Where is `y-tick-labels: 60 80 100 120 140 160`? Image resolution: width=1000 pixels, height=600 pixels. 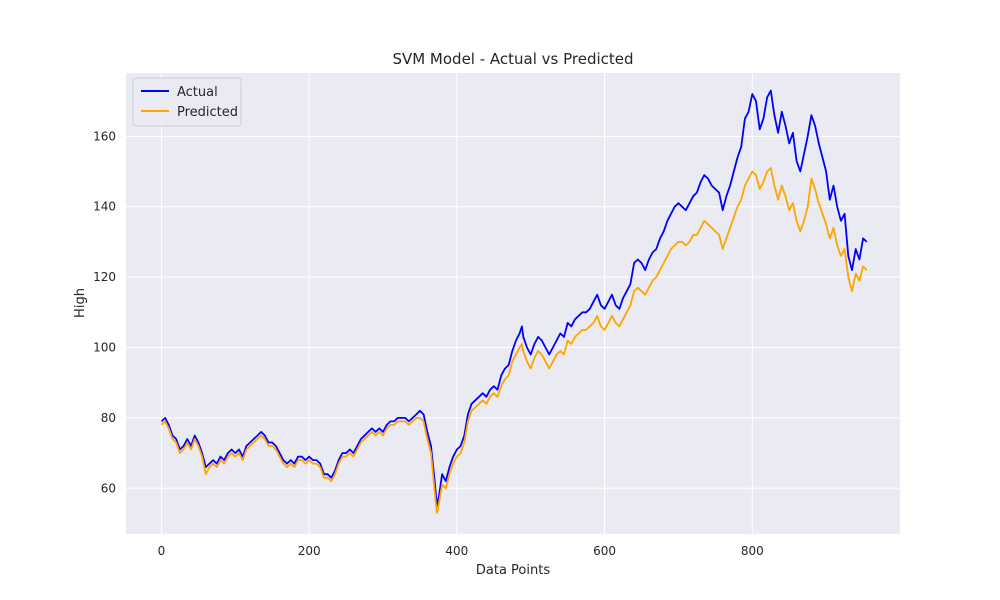
y-tick-labels: 60 80 100 120 140 160 is located at coordinates (104, 312).